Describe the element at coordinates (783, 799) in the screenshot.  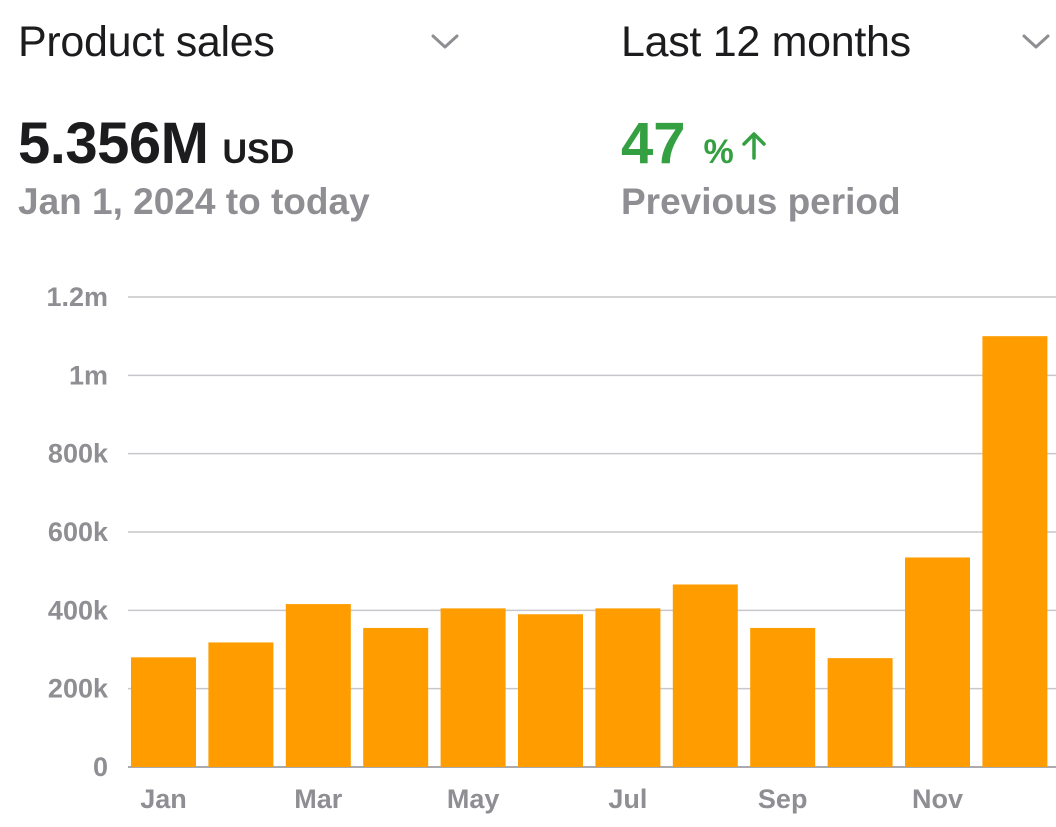
I see `x-tick-label: Sep` at that location.